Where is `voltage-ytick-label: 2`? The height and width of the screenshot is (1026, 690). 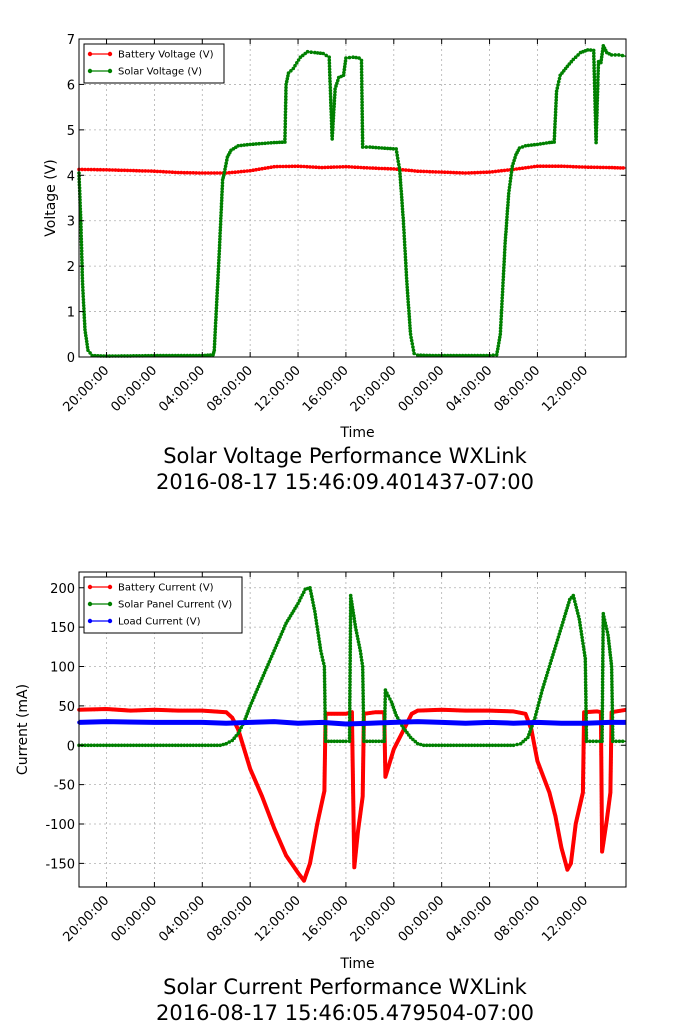
voltage-ytick-label: 2 is located at coordinates (71, 267).